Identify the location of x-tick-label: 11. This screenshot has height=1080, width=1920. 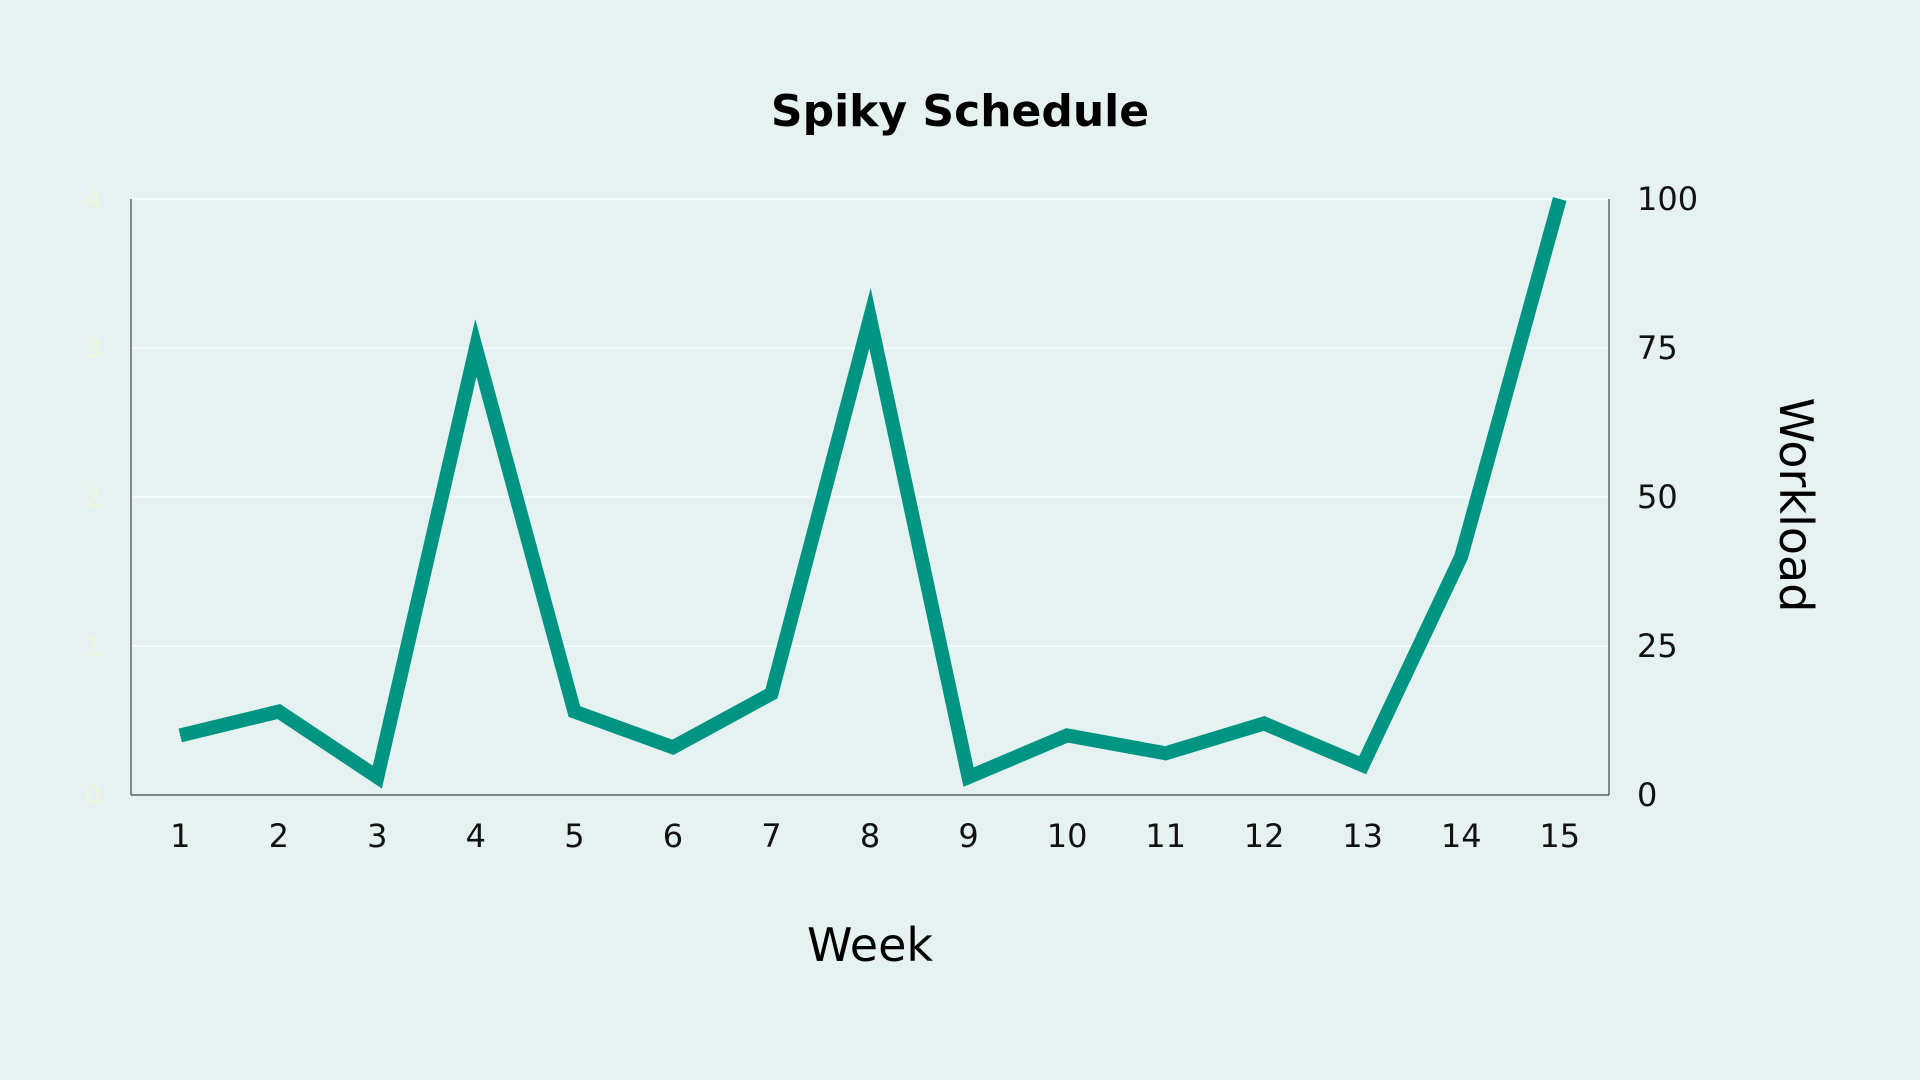
(1165, 836).